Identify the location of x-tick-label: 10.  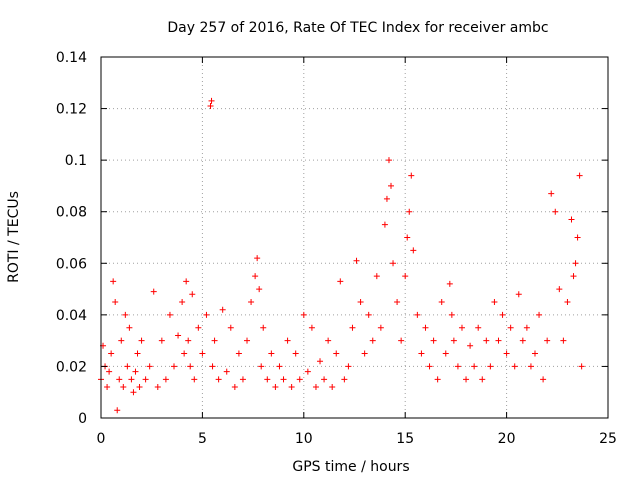
(304, 439).